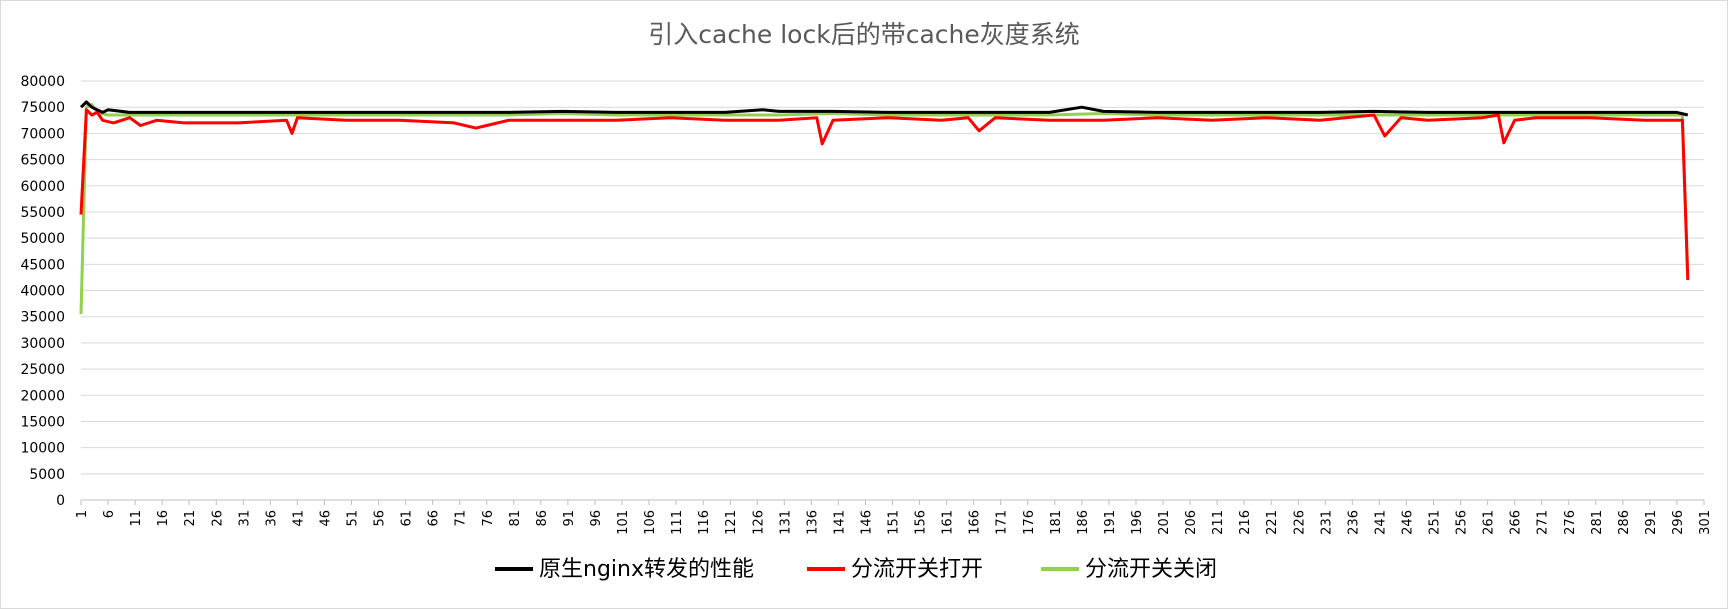 The width and height of the screenshot is (1728, 609). Describe the element at coordinates (785, 522) in the screenshot. I see `x-tick-label: 131` at that location.